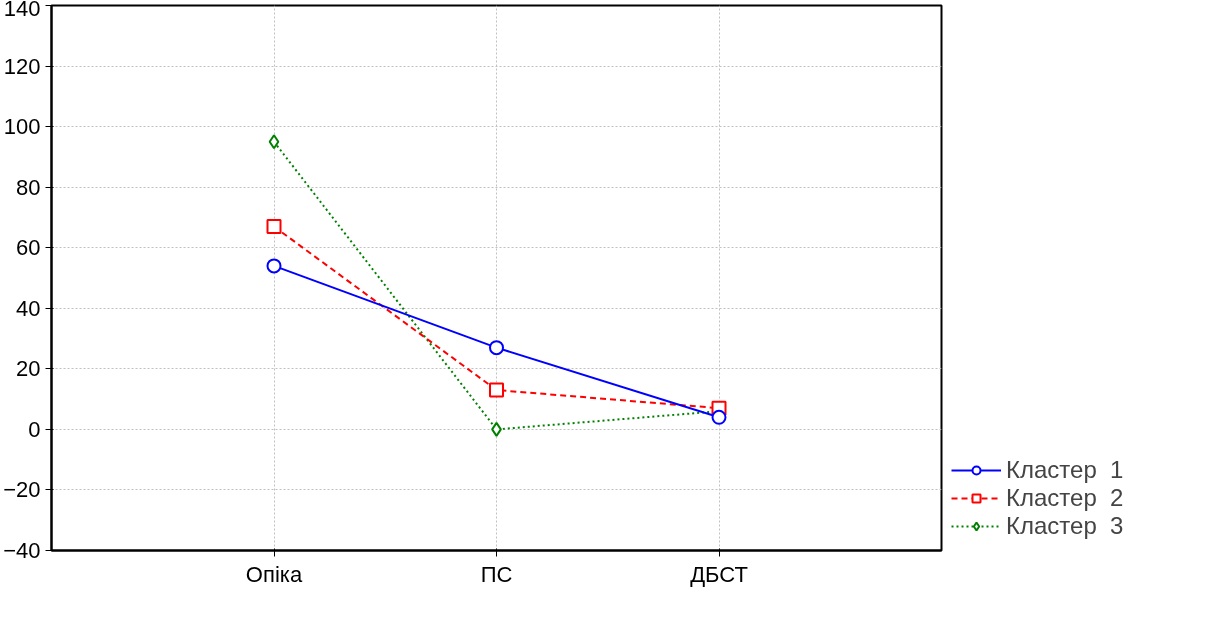 The image size is (1227, 635). What do you see at coordinates (28, 369) in the screenshot?
I see `y-tick-label: 20` at bounding box center [28, 369].